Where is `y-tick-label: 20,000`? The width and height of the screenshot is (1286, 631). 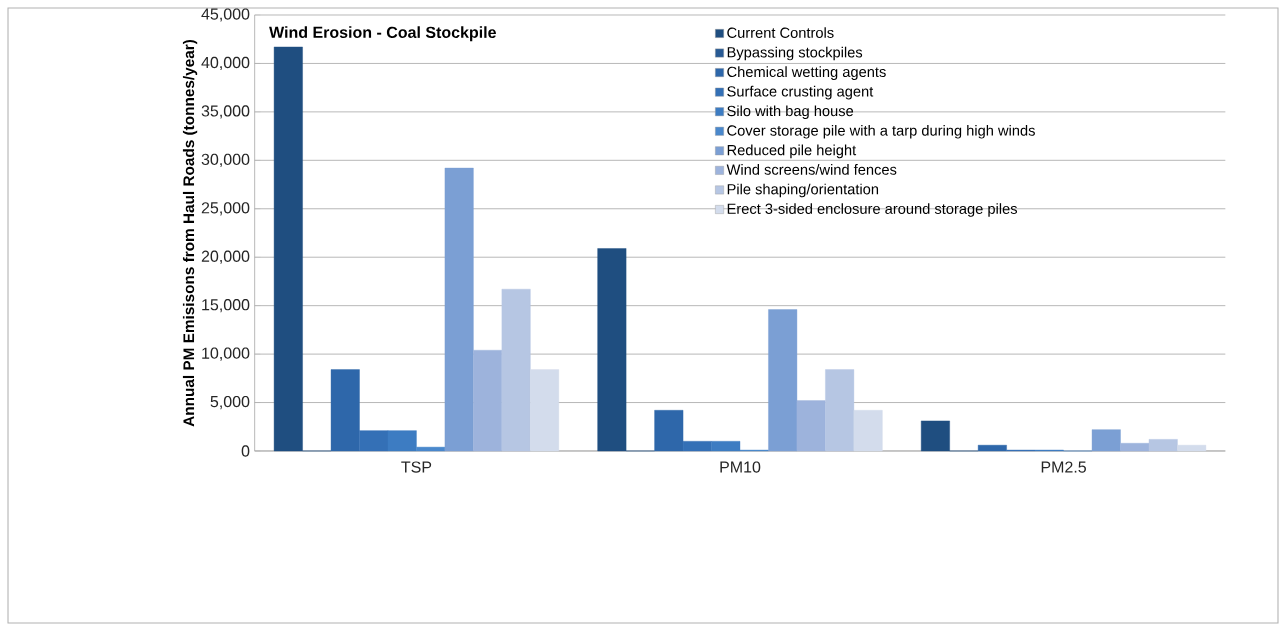
y-tick-label: 20,000 is located at coordinates (225, 257).